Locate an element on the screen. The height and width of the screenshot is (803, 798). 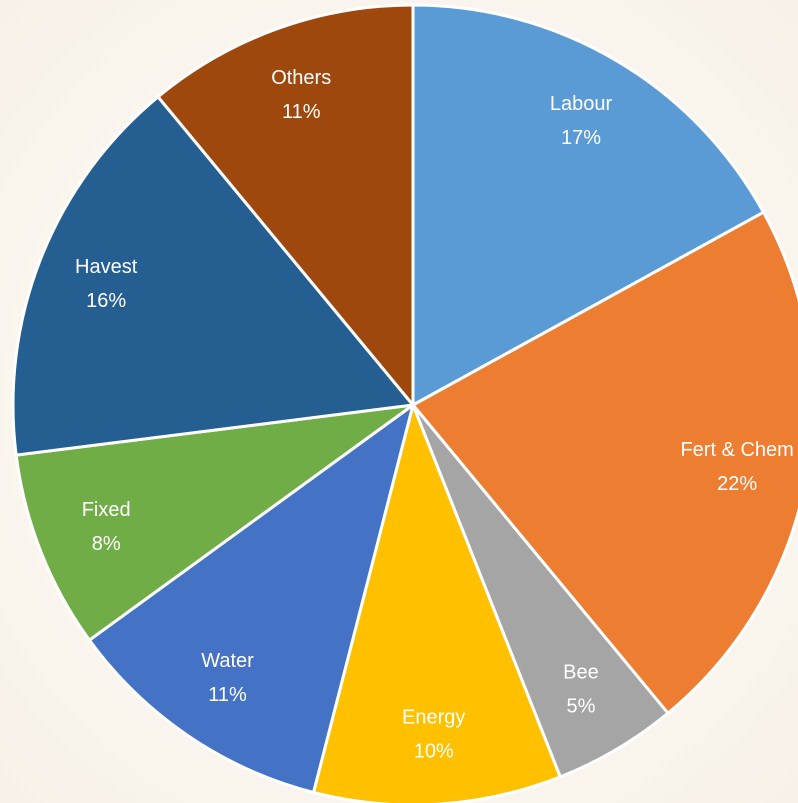
slice-label: Energy is located at coordinates (433, 718).